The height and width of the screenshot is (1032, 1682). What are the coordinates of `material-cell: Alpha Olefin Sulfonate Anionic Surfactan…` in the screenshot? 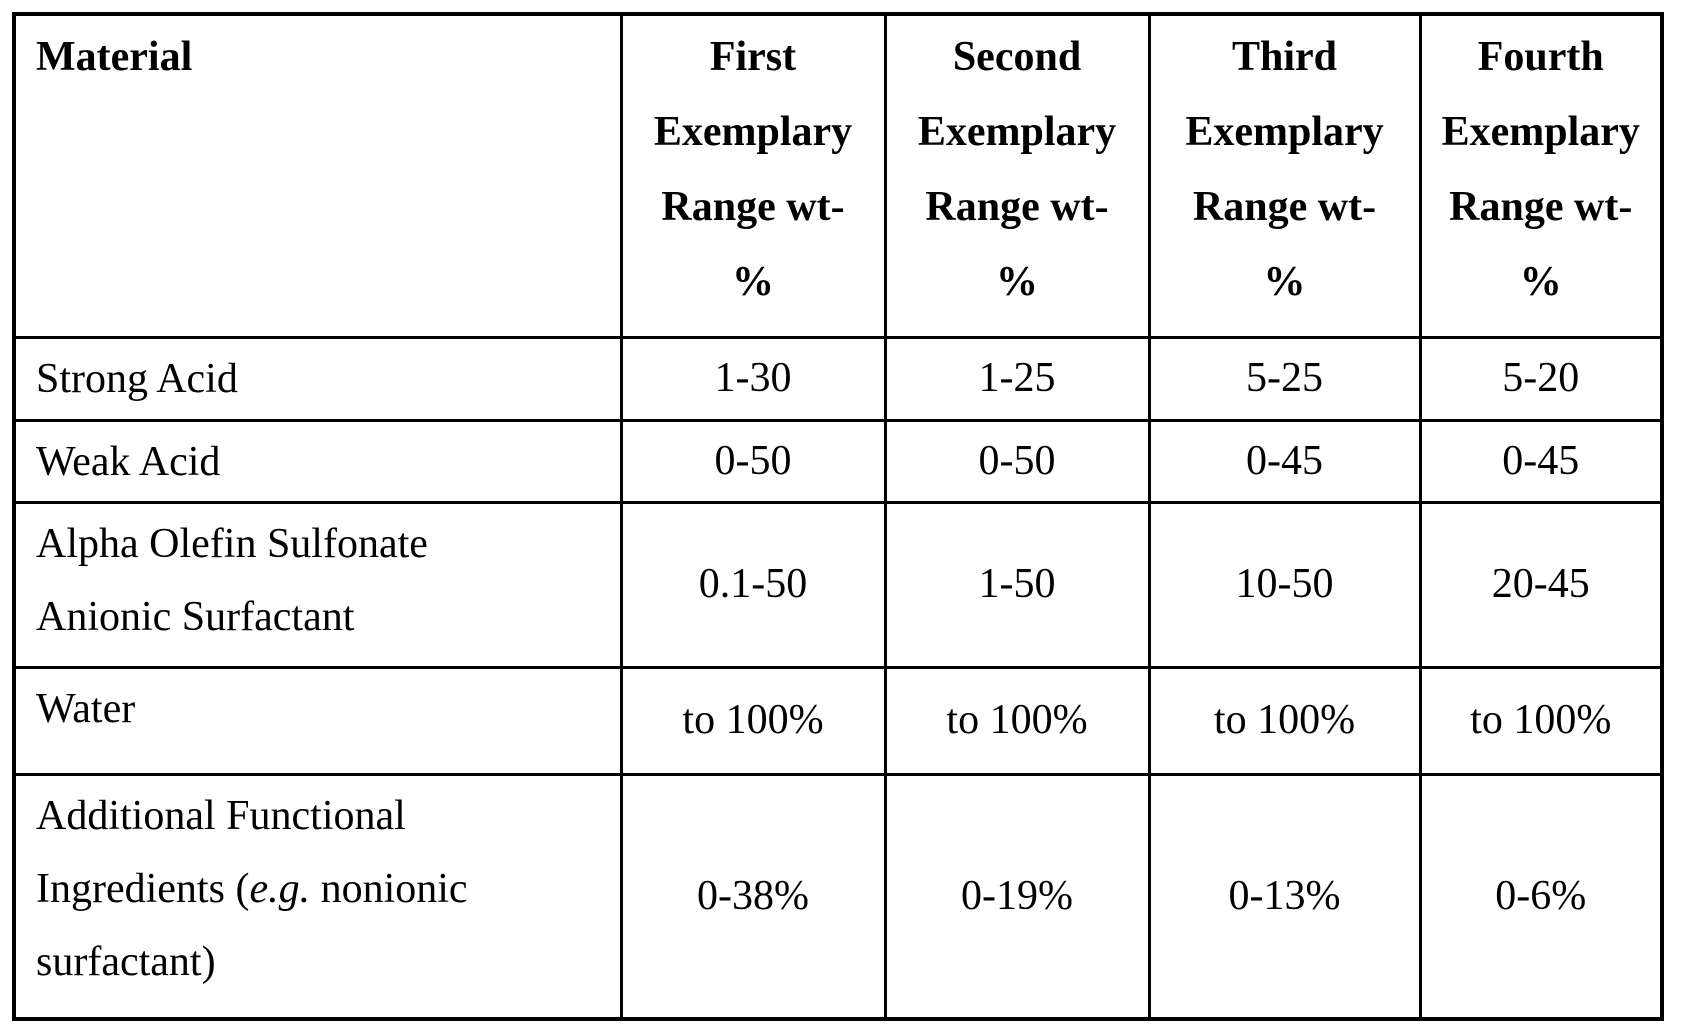 It's located at (317, 584).